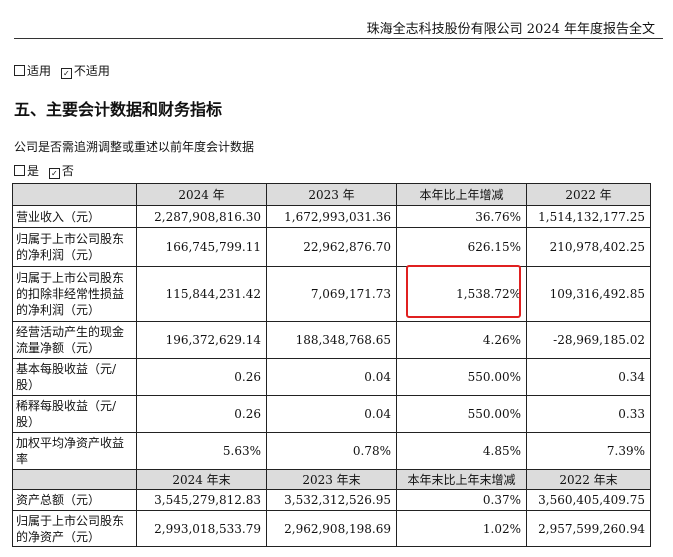 The width and height of the screenshot is (673, 557). Describe the element at coordinates (67, 171) in the screenshot. I see `no-label: 否` at that location.